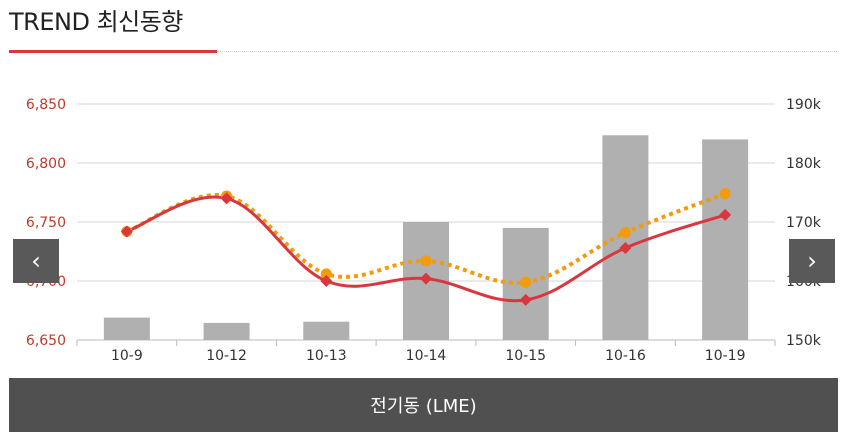 The width and height of the screenshot is (847, 440). I want to click on y-left-tick-label: 6,850, so click(46, 105).